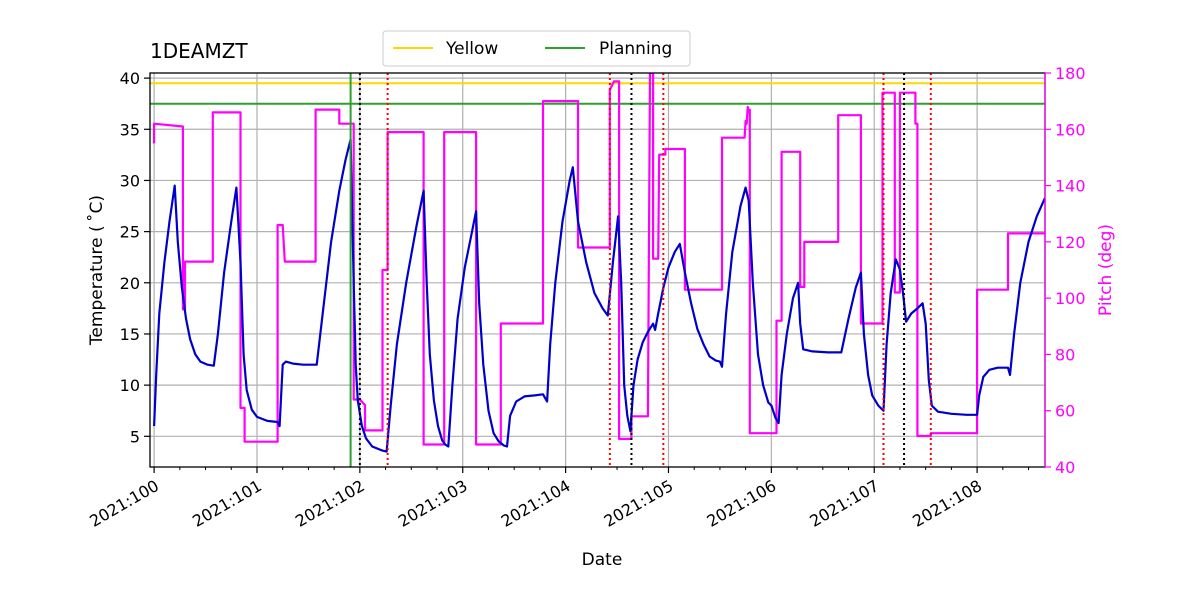  What do you see at coordinates (124, 503) in the screenshot?
I see `x-tick-label: 2021:100` at bounding box center [124, 503].